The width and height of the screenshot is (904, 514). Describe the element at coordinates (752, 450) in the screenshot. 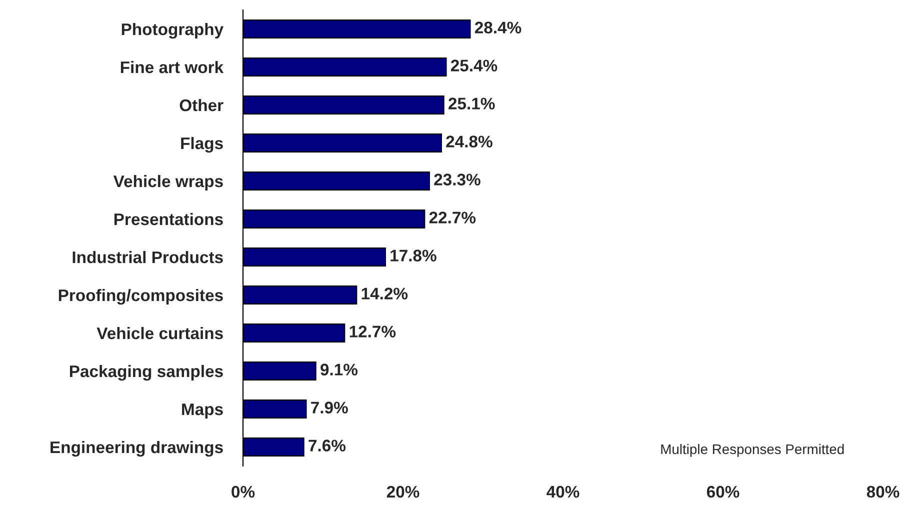

I see `annotation: Multiple Responses Permitted` at that location.